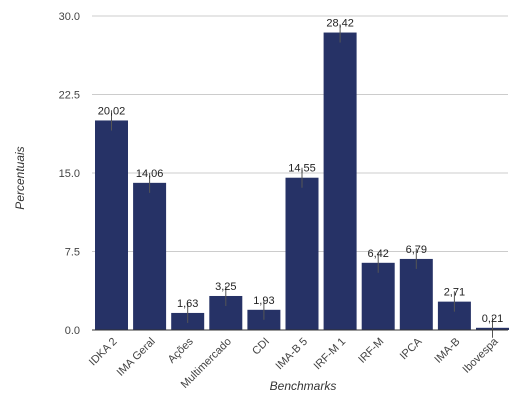 The width and height of the screenshot is (510, 404). I want to click on y-tick-label: 15.0, so click(69, 174).